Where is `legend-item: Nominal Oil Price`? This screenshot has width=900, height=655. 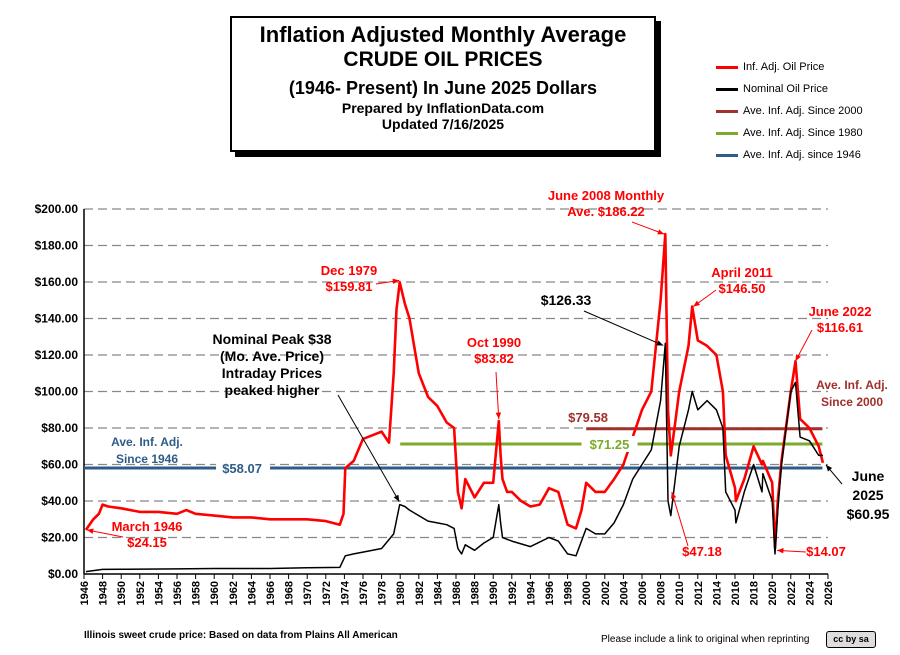
legend-item: Nominal Oil Price is located at coordinates (808, 89).